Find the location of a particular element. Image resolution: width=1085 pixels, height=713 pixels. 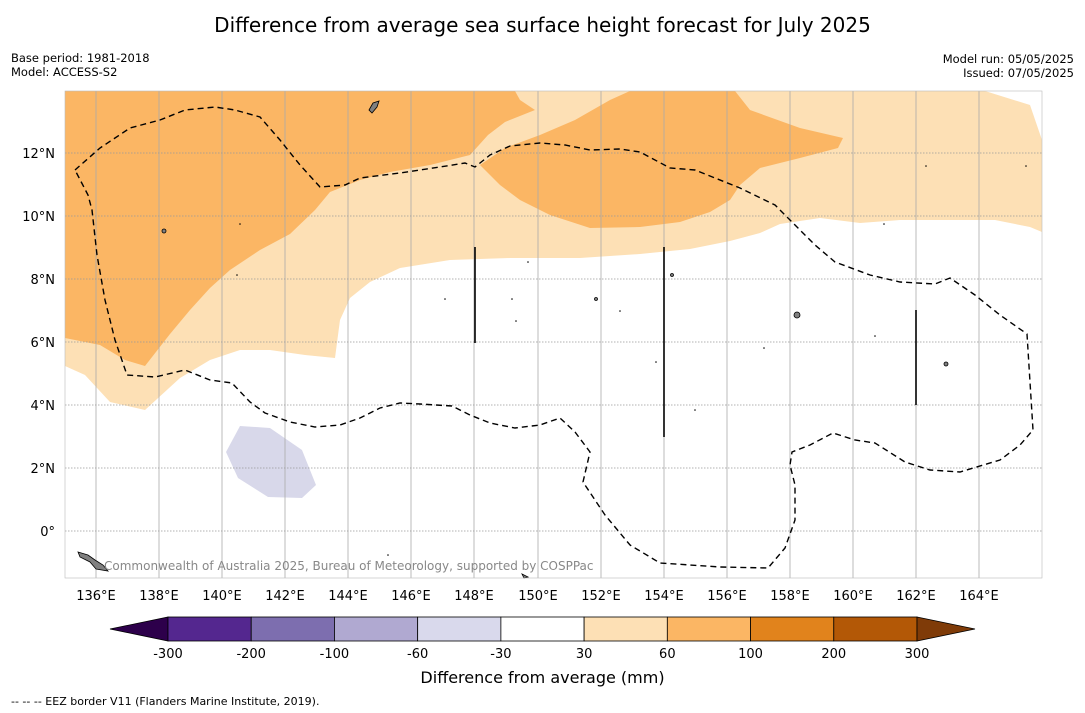

colorbar-tick-3: -60 is located at coordinates (417, 654).